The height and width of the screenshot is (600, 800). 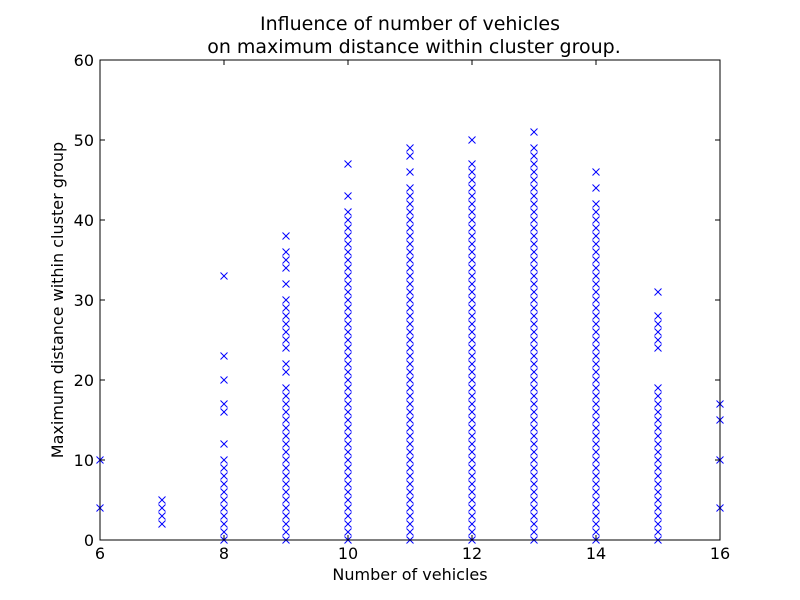 What do you see at coordinates (348, 553) in the screenshot?
I see `x-tick-label: 10` at bounding box center [348, 553].